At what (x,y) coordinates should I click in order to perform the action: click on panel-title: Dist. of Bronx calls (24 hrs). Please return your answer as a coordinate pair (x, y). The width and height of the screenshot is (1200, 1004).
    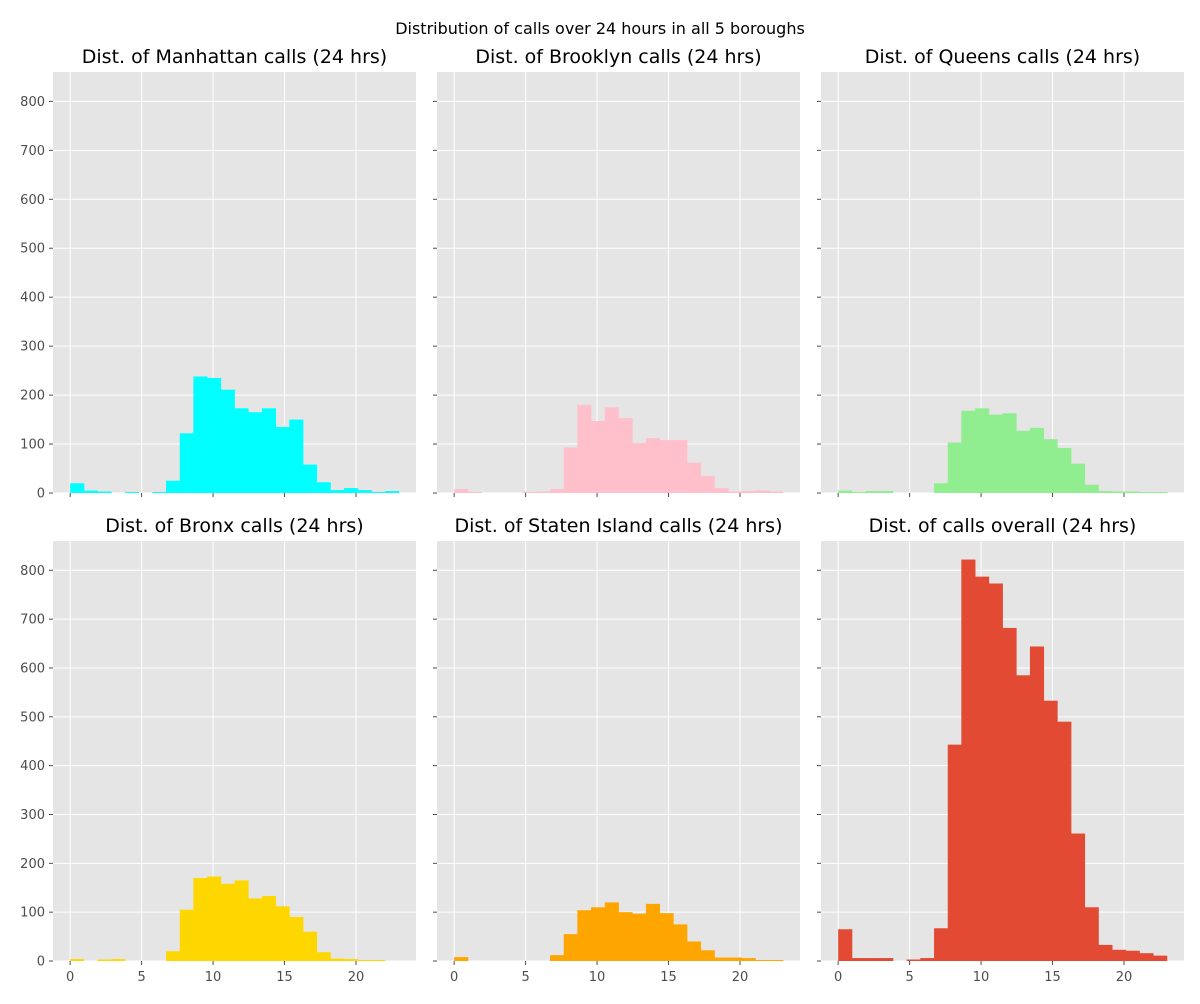
    Looking at the image, I should click on (234, 526).